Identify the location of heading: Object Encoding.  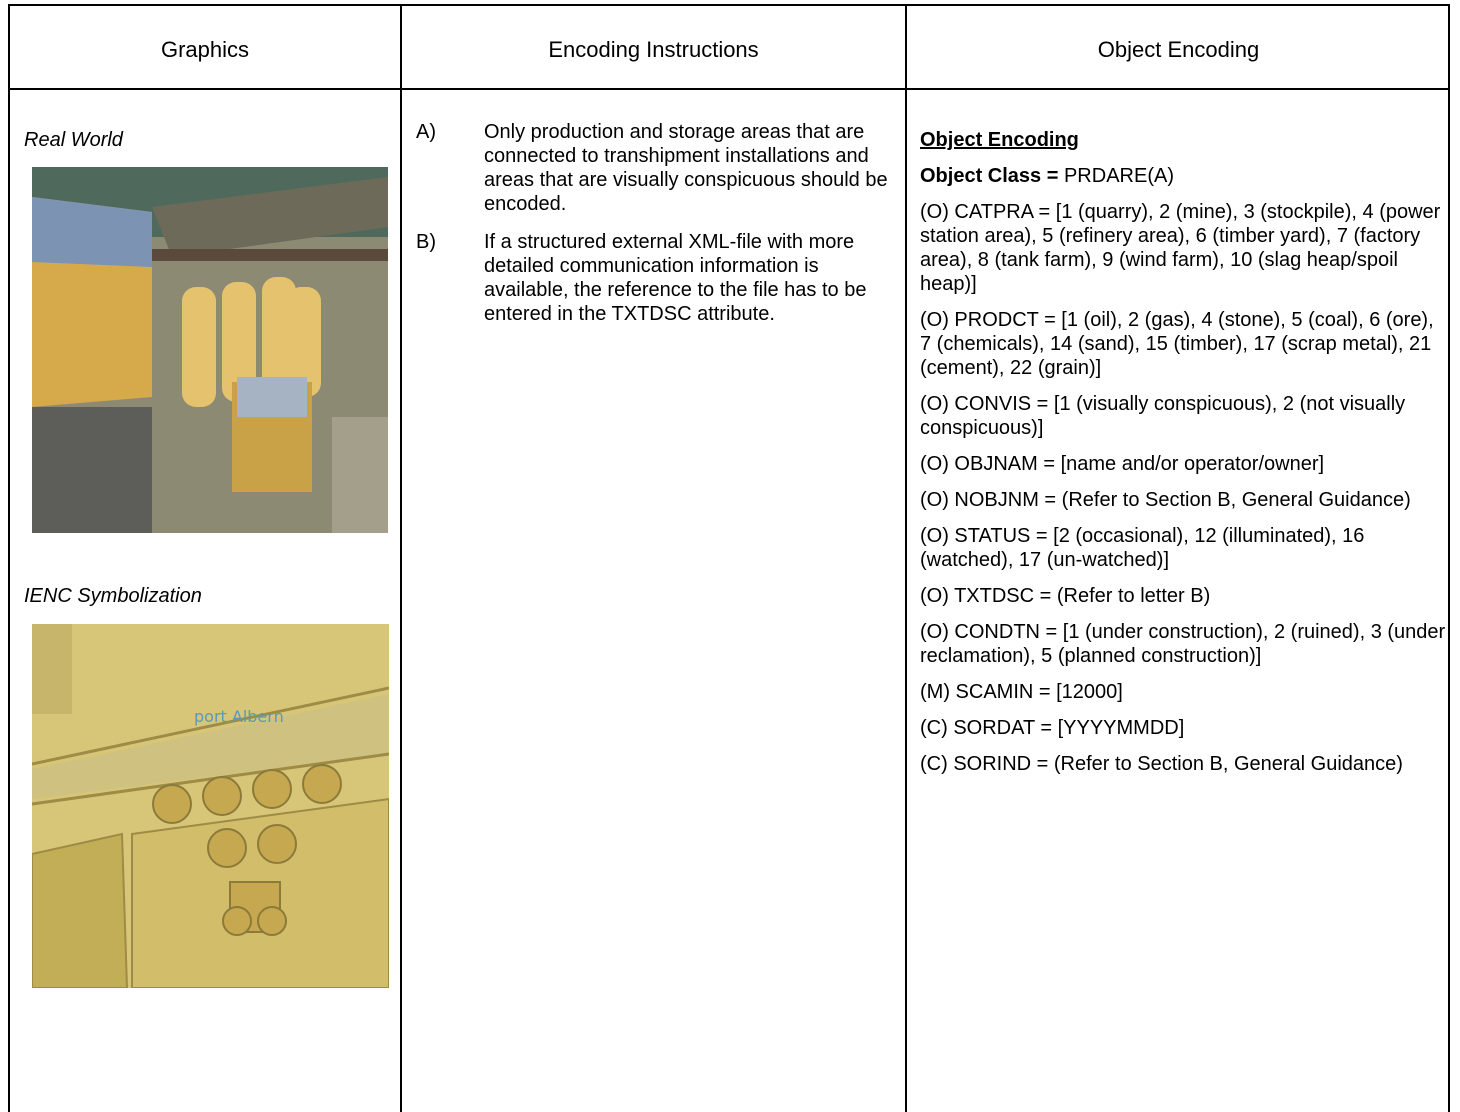
(999, 140).